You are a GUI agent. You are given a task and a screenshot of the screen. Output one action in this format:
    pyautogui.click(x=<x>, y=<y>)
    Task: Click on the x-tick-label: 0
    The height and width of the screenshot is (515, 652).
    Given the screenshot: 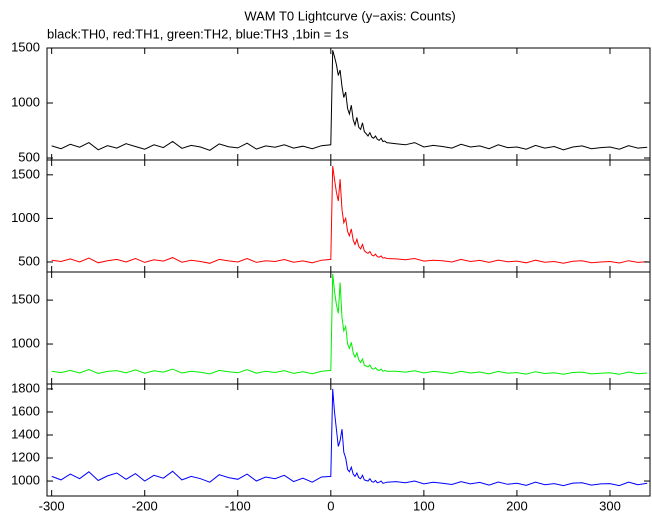 What is the action you would take?
    pyautogui.click(x=330, y=505)
    